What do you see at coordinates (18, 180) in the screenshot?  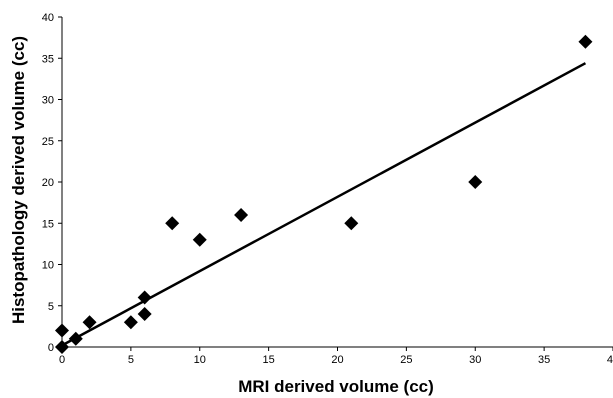 I see `y-axis-title: Histopathology derived volume (cc)` at bounding box center [18, 180].